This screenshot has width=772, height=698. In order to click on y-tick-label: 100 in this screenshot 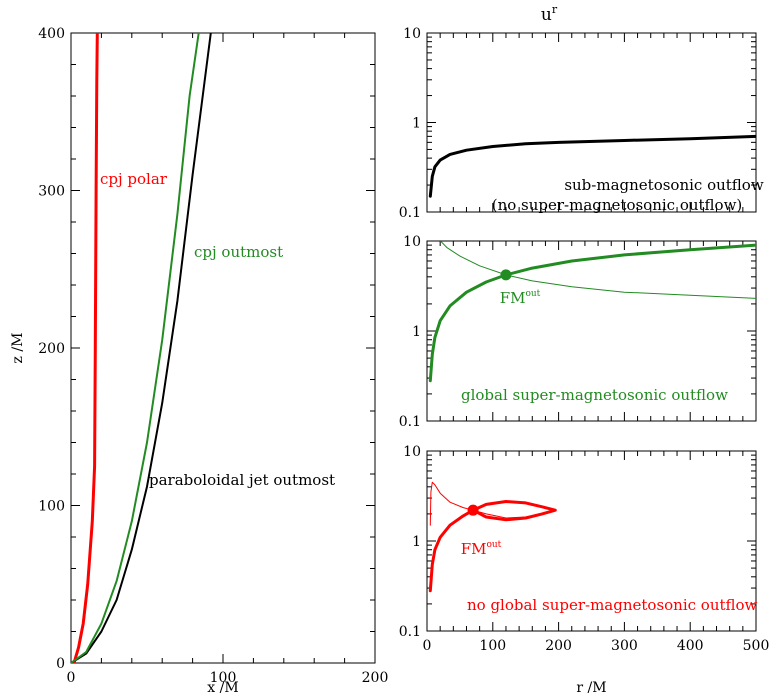, I will do `click(51, 507)`.